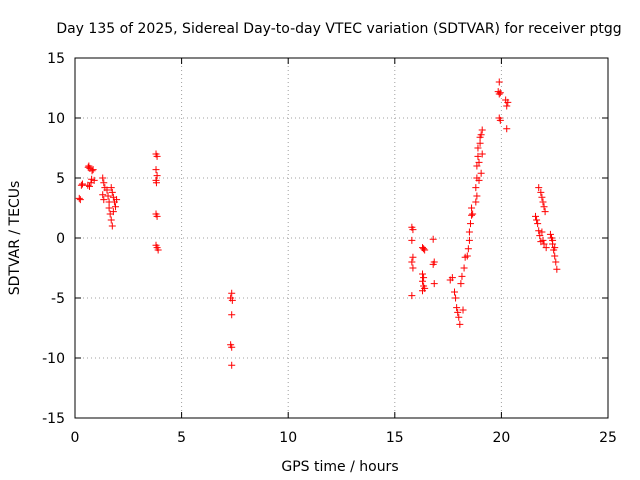 This screenshot has height=480, width=640. What do you see at coordinates (608, 438) in the screenshot?
I see `x-tick-label: 25` at bounding box center [608, 438].